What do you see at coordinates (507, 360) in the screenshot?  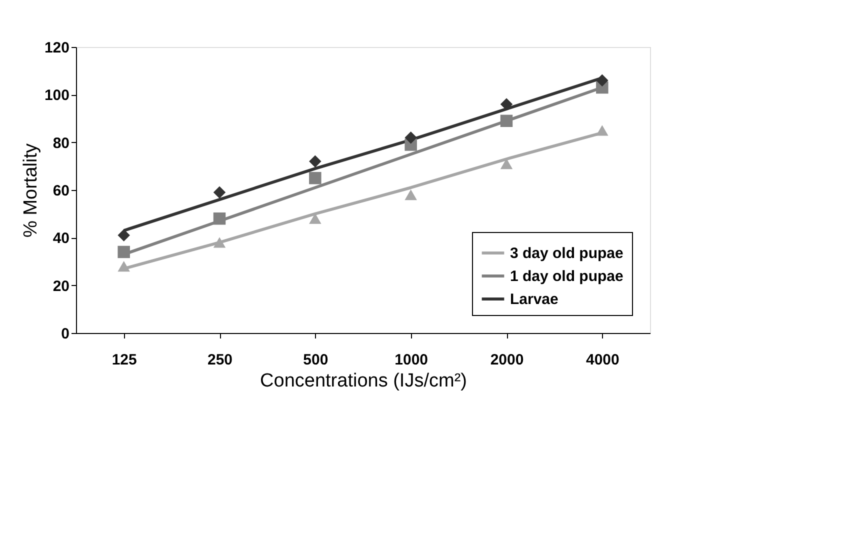 I see `x-tick-label: 2000` at bounding box center [507, 360].